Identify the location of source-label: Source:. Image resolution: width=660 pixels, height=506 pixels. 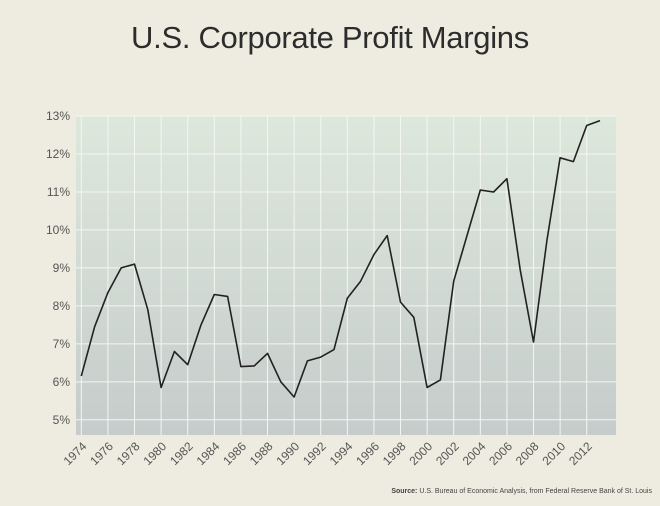
(404, 491).